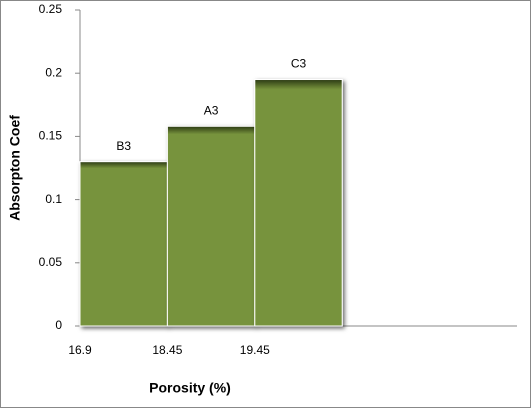 This screenshot has height=408, width=531. I want to click on x-tick-label: 19.45, so click(255, 350).